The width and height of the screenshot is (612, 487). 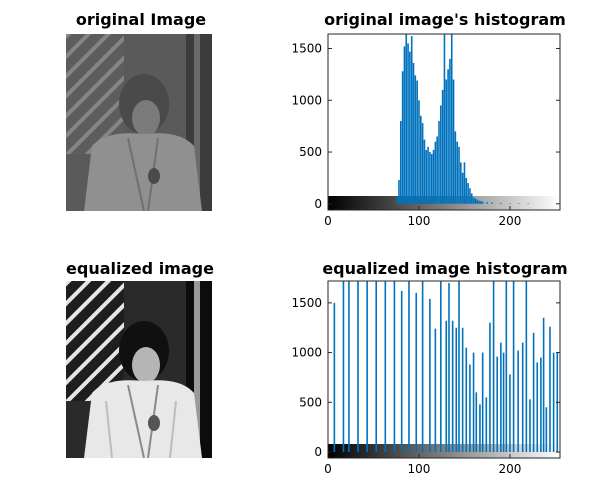 I want to click on equalized-histogram-title: equalized image histogram, so click(x=445, y=268).